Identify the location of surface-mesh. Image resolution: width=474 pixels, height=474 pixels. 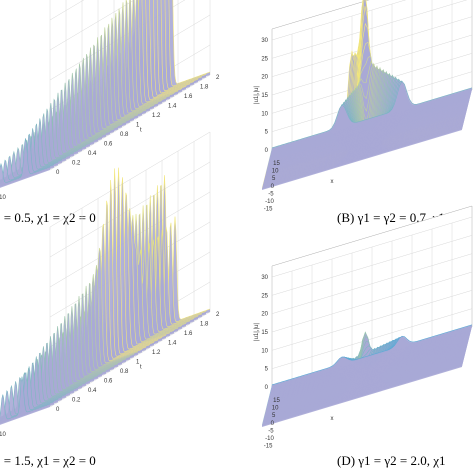
(367, 375).